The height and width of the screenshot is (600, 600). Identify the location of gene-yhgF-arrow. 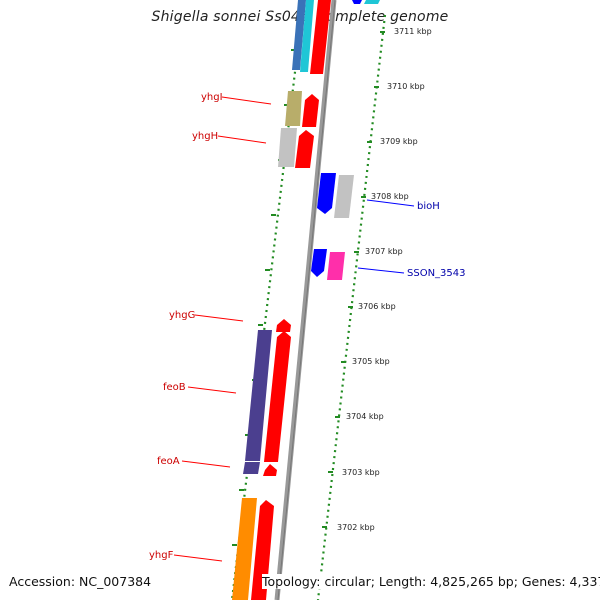
(262, 550).